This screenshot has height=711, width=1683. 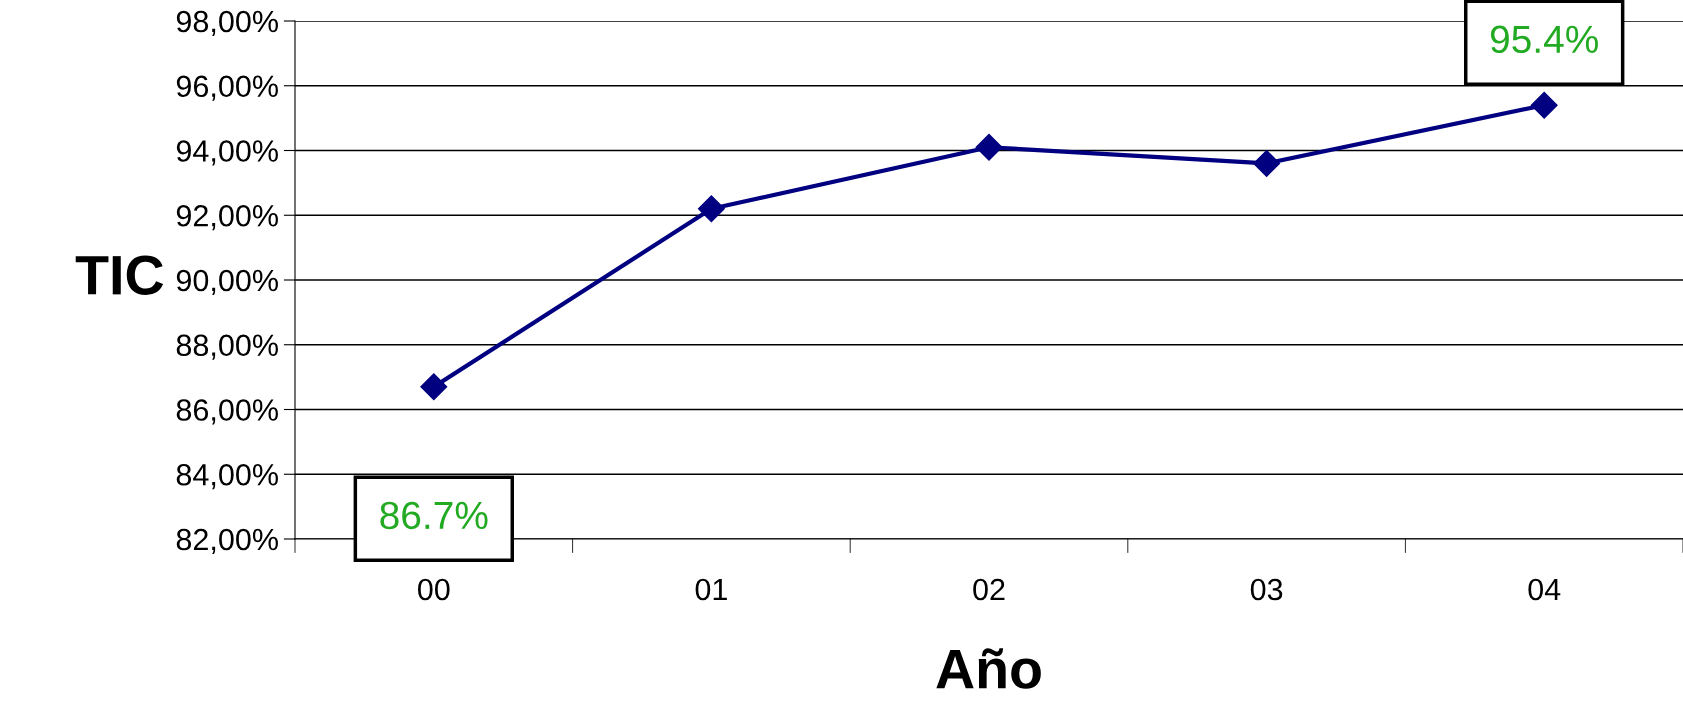 I want to click on x-tick-label: 02, so click(x=989, y=589).